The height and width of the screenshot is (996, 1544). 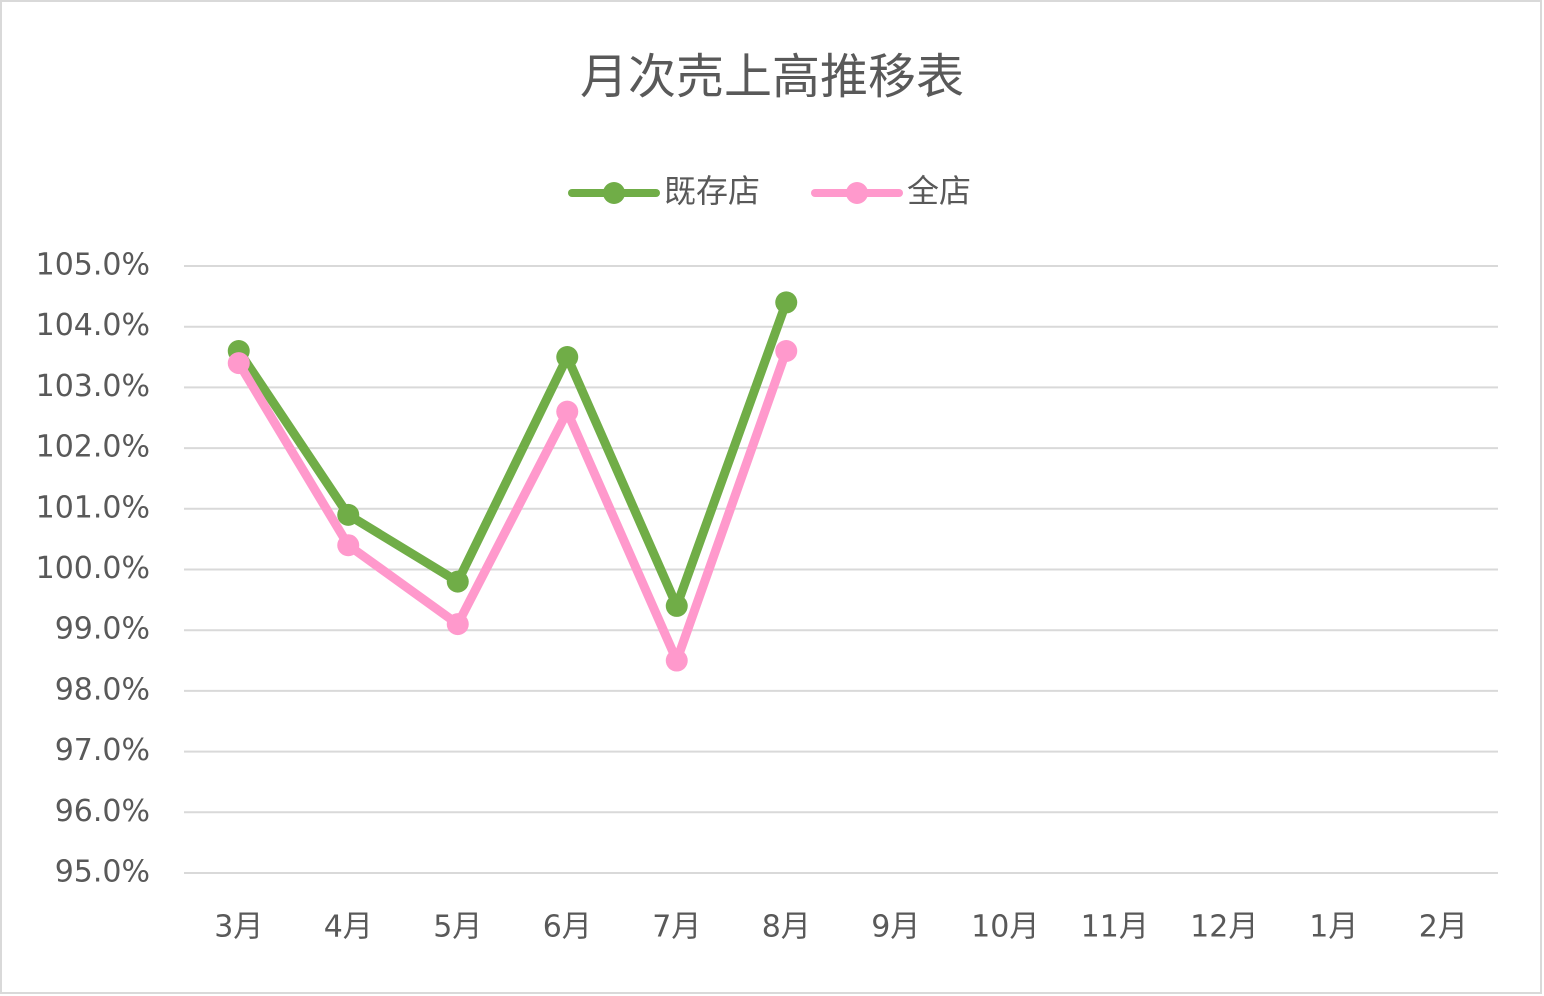 I want to click on x-tick-label: 5月, so click(x=457, y=927).